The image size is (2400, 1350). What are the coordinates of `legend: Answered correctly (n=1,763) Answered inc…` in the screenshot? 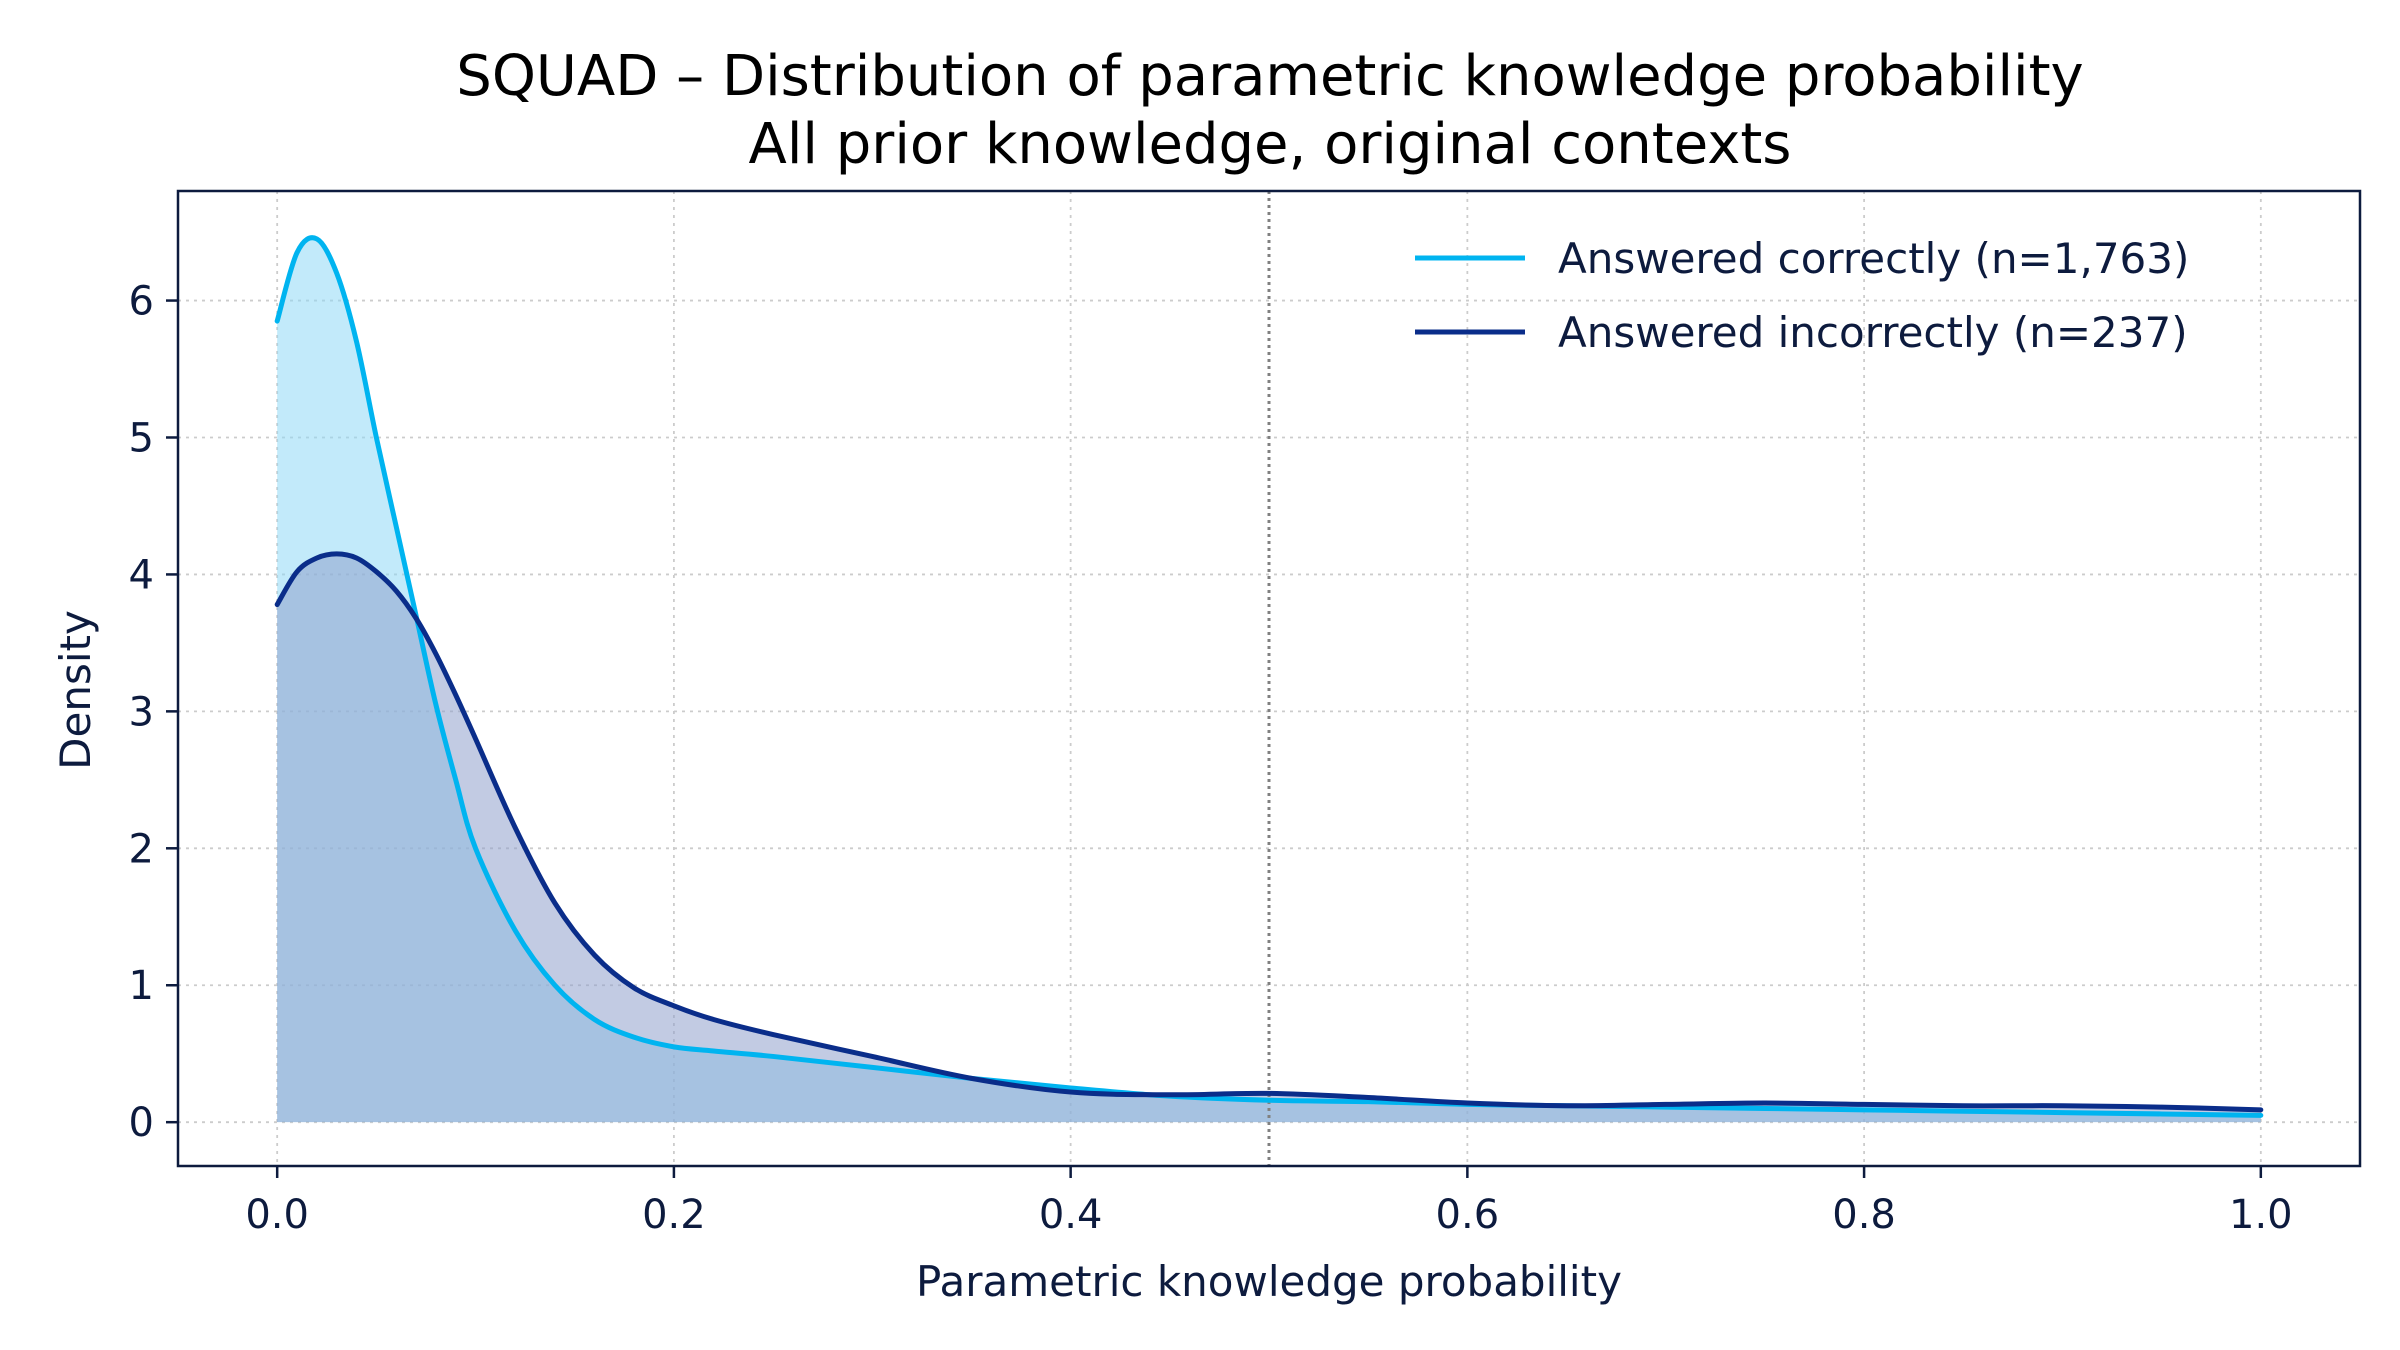 It's located at (1802, 295).